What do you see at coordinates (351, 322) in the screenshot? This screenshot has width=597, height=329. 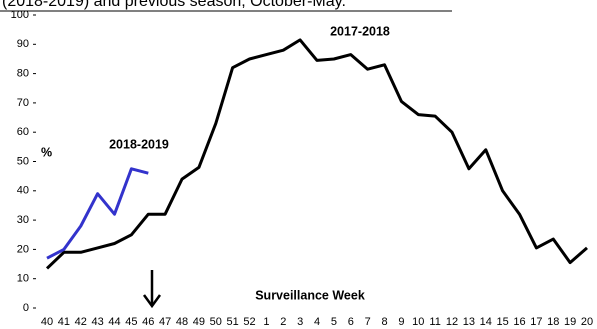 I see `x-tick-label: 6` at bounding box center [351, 322].